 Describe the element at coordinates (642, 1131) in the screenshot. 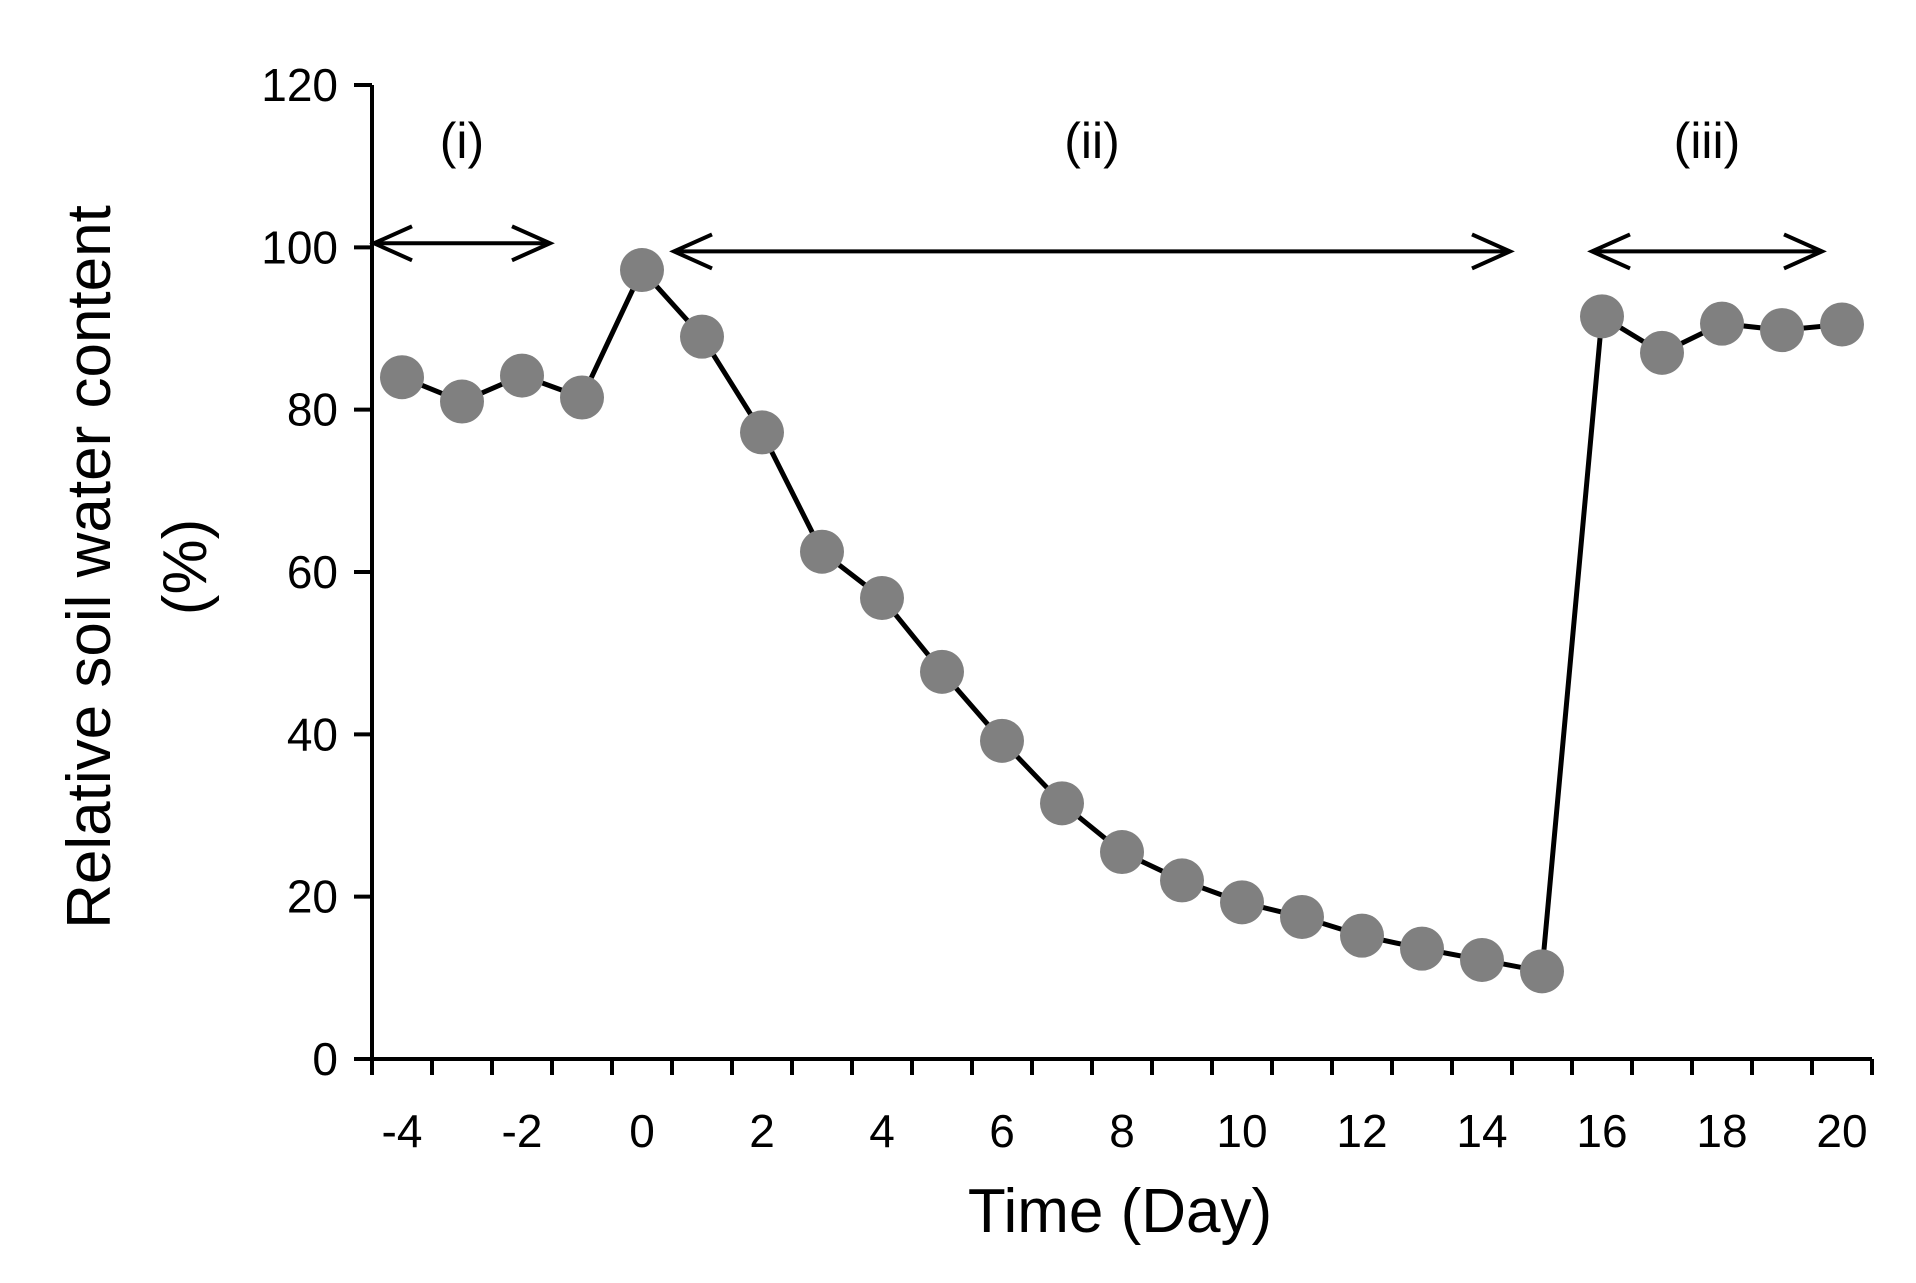

I see `x-tick-label: 0` at that location.